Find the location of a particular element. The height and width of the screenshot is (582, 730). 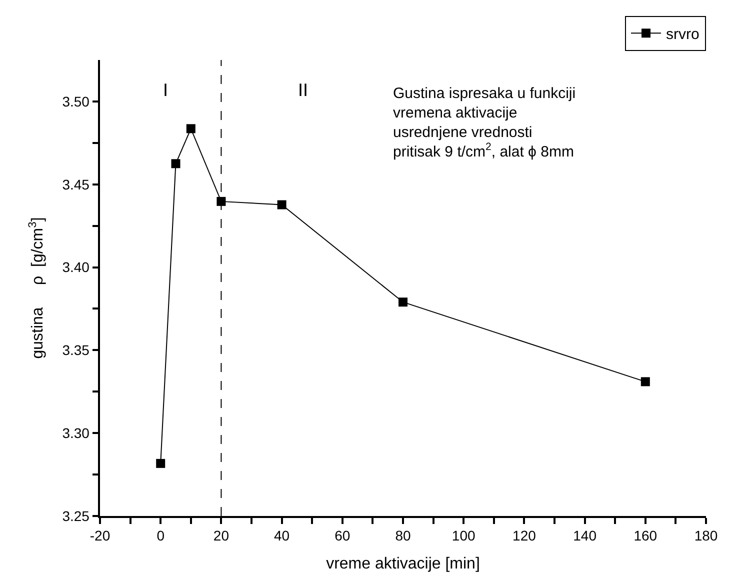

x-tick-label: 40 is located at coordinates (282, 536).